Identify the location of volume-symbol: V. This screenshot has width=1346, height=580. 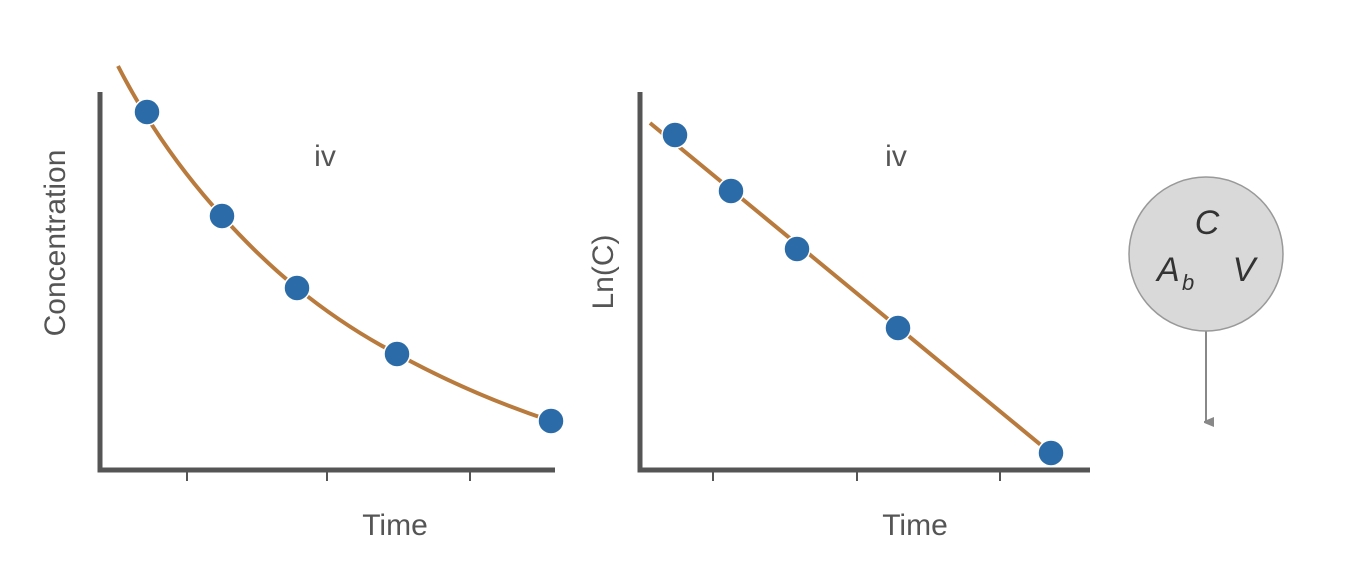
(1246, 270).